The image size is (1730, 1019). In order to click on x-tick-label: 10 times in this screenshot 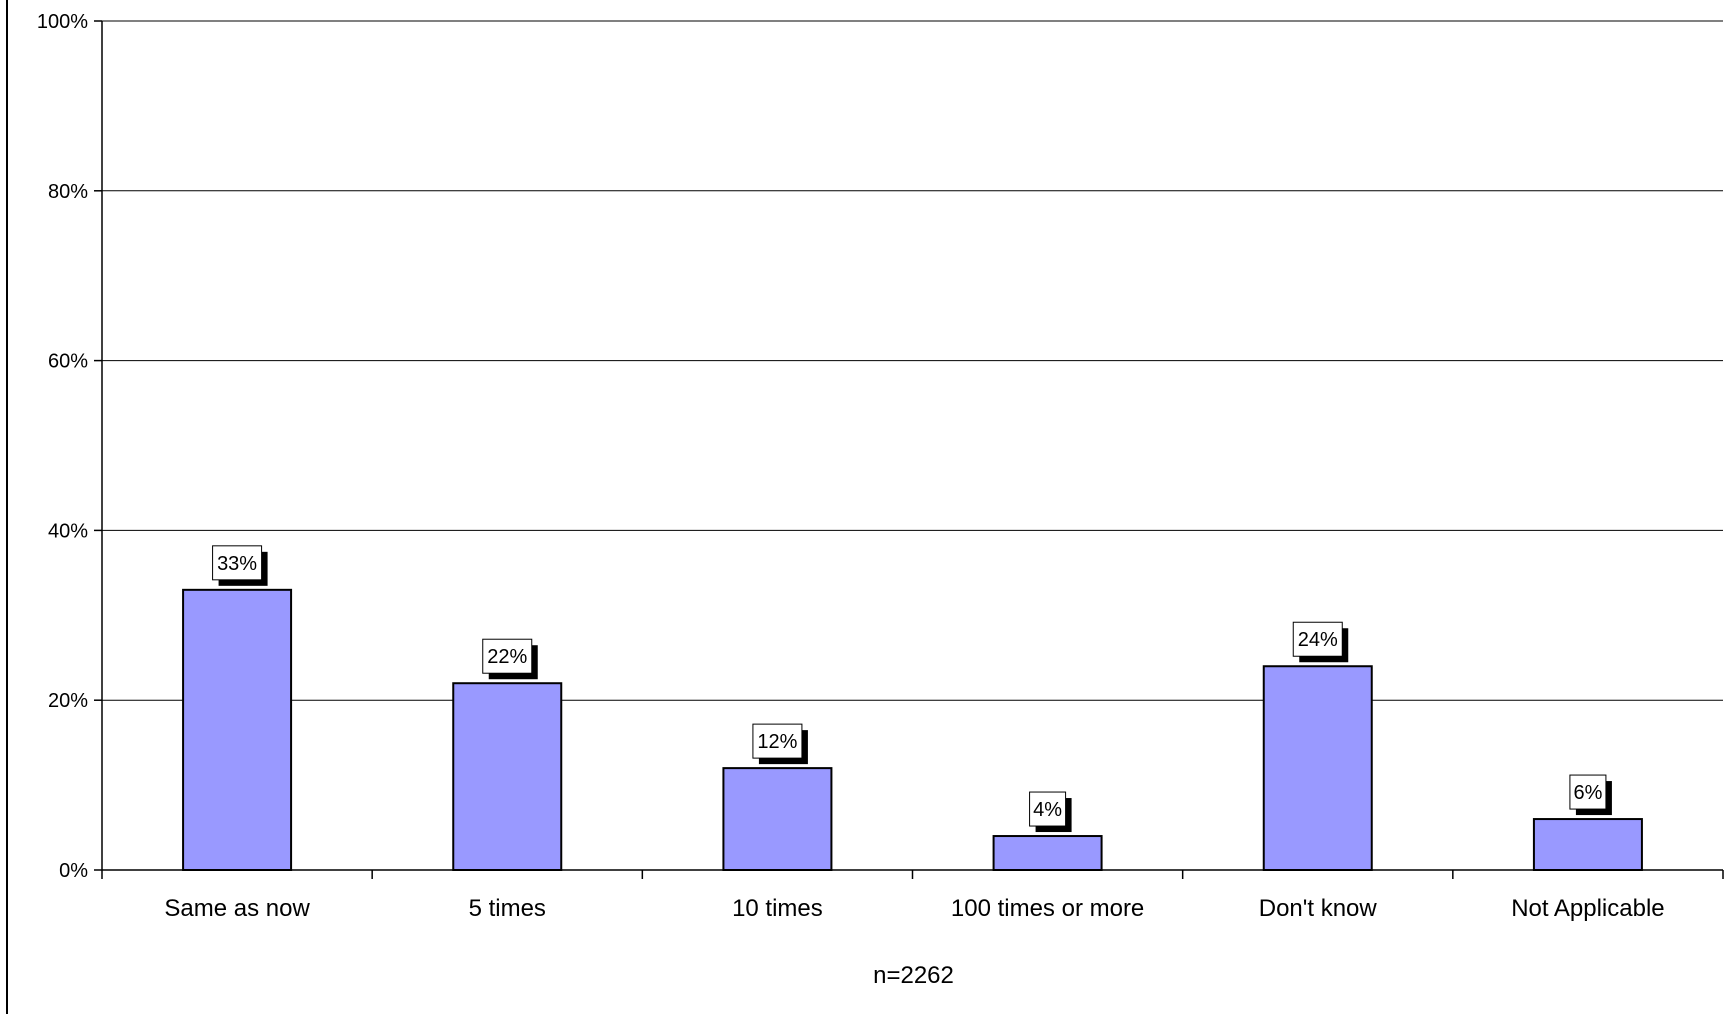, I will do `click(777, 908)`.